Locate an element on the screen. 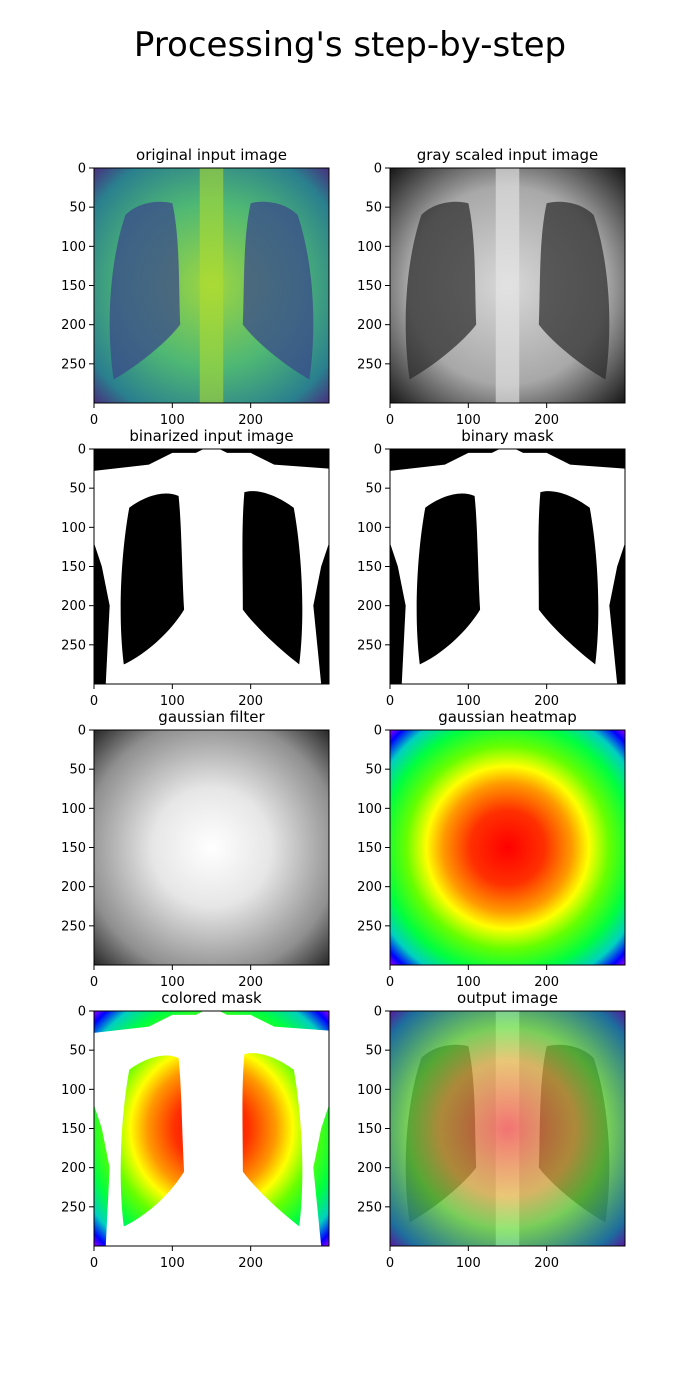 This screenshot has width=700, height=1400. panel-gaussian-heatmap: gaussian heatmap is located at coordinates (507, 836).